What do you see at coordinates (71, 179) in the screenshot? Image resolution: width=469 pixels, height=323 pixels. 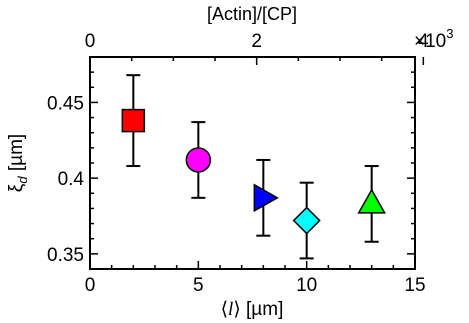 I see `y-tick-label: 0.4` at bounding box center [71, 179].